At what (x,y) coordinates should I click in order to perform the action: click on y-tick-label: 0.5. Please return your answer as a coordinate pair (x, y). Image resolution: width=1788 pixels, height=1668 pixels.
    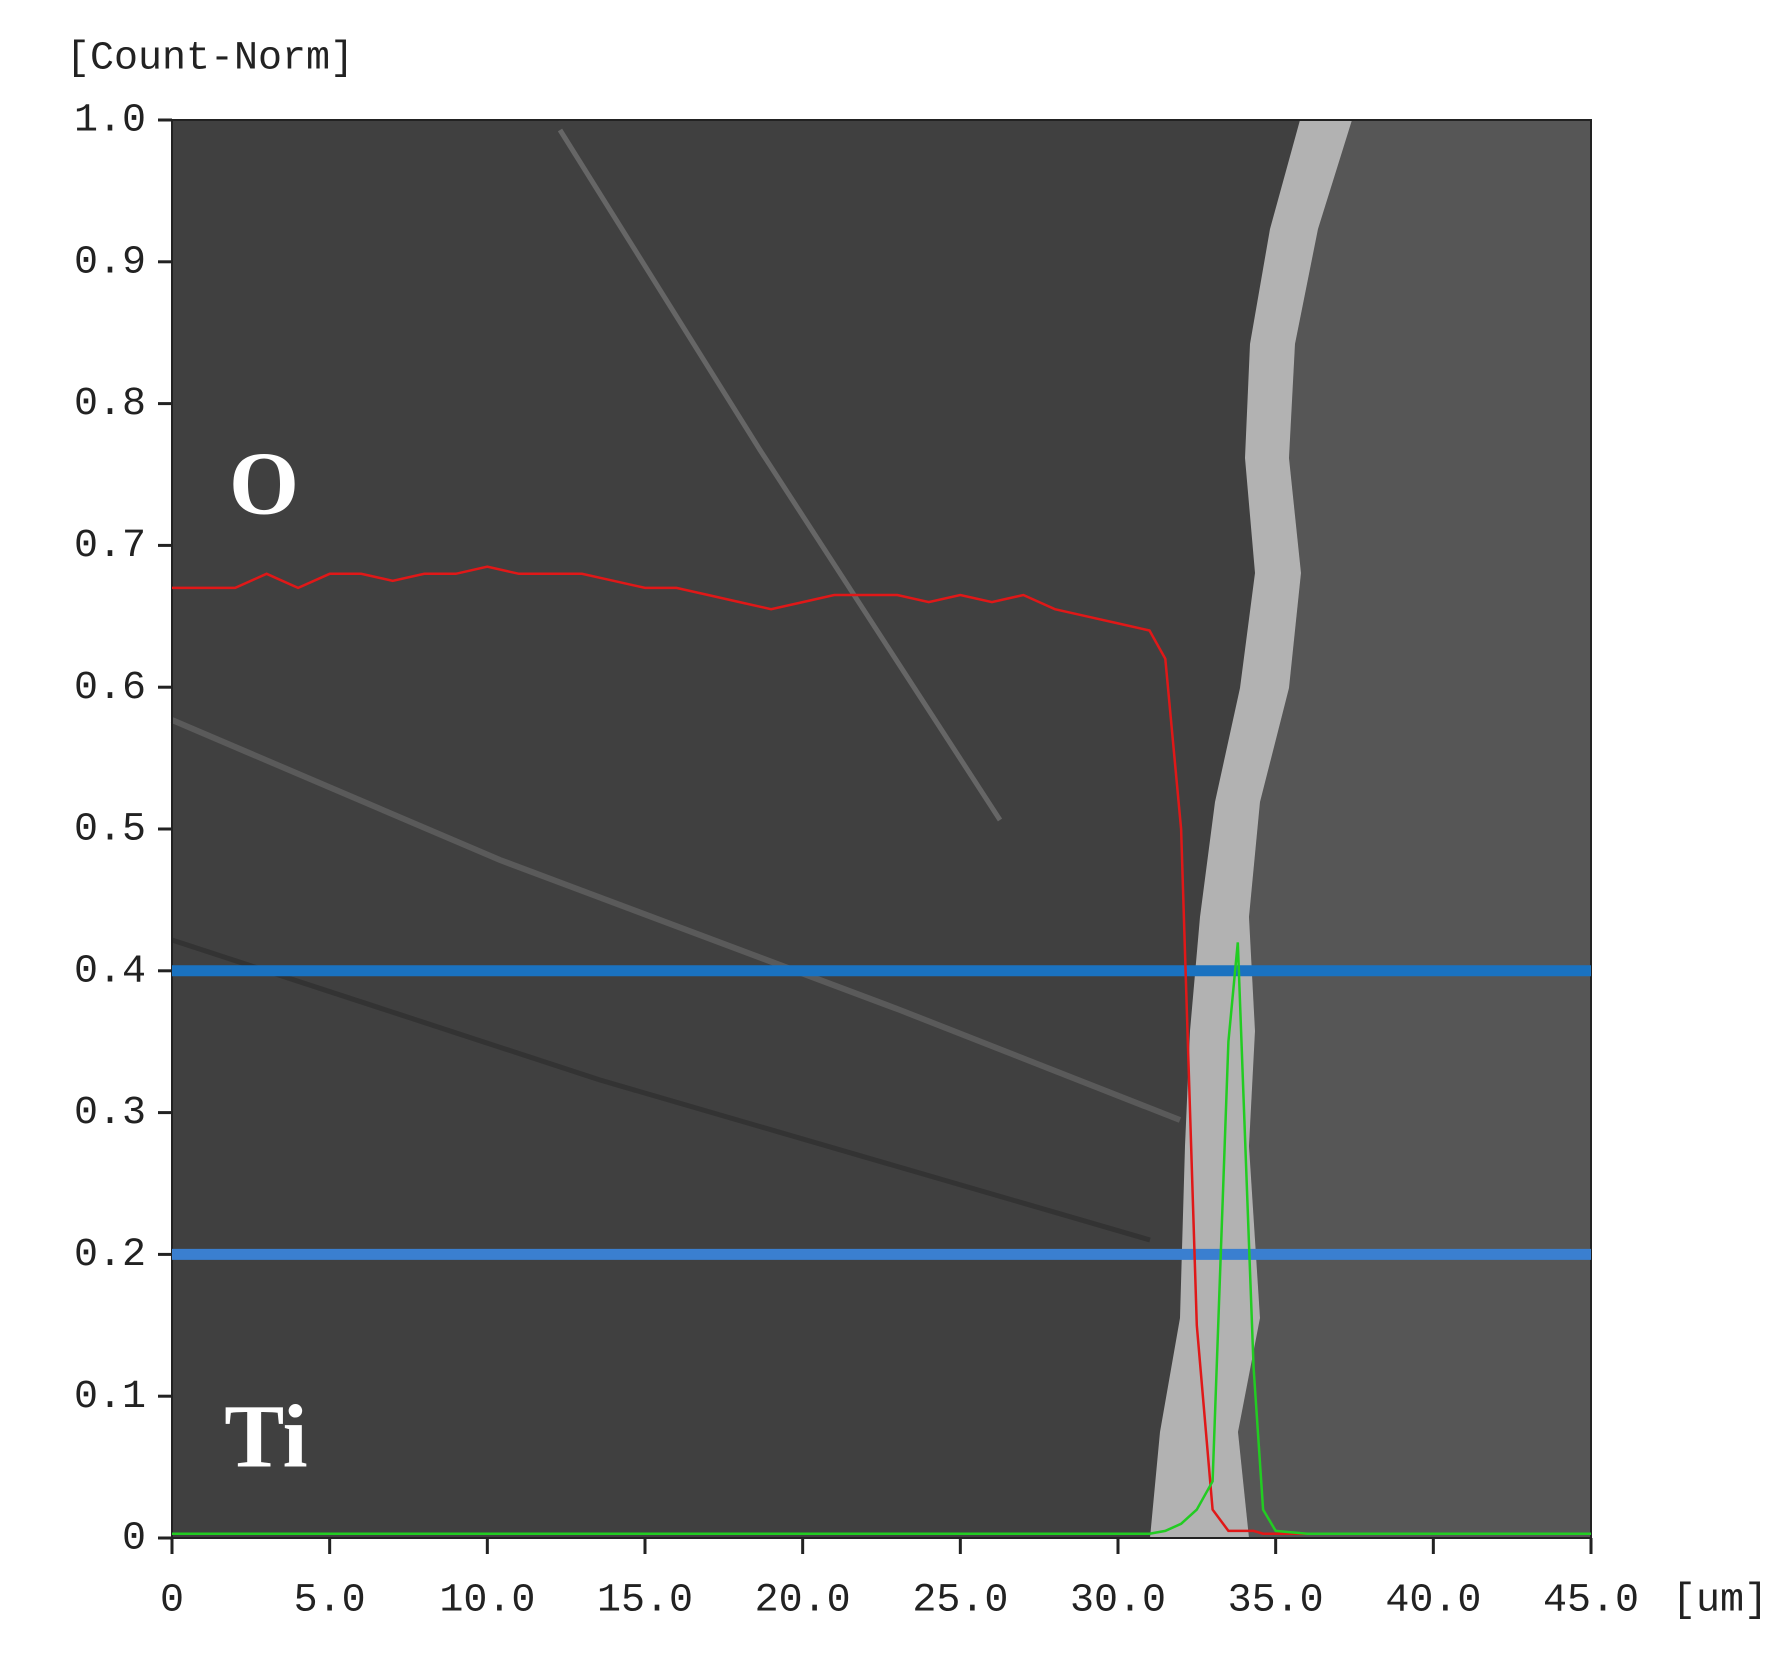
    Looking at the image, I should click on (110, 830).